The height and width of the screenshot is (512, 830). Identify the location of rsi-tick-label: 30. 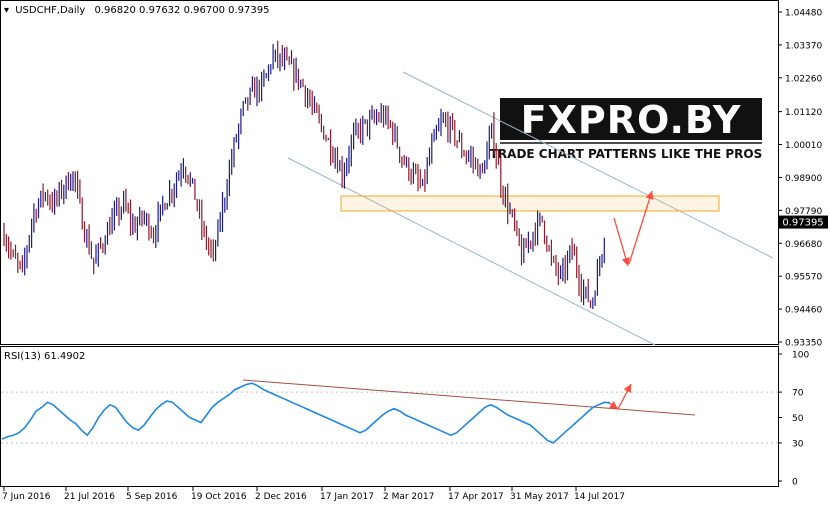
(798, 444).